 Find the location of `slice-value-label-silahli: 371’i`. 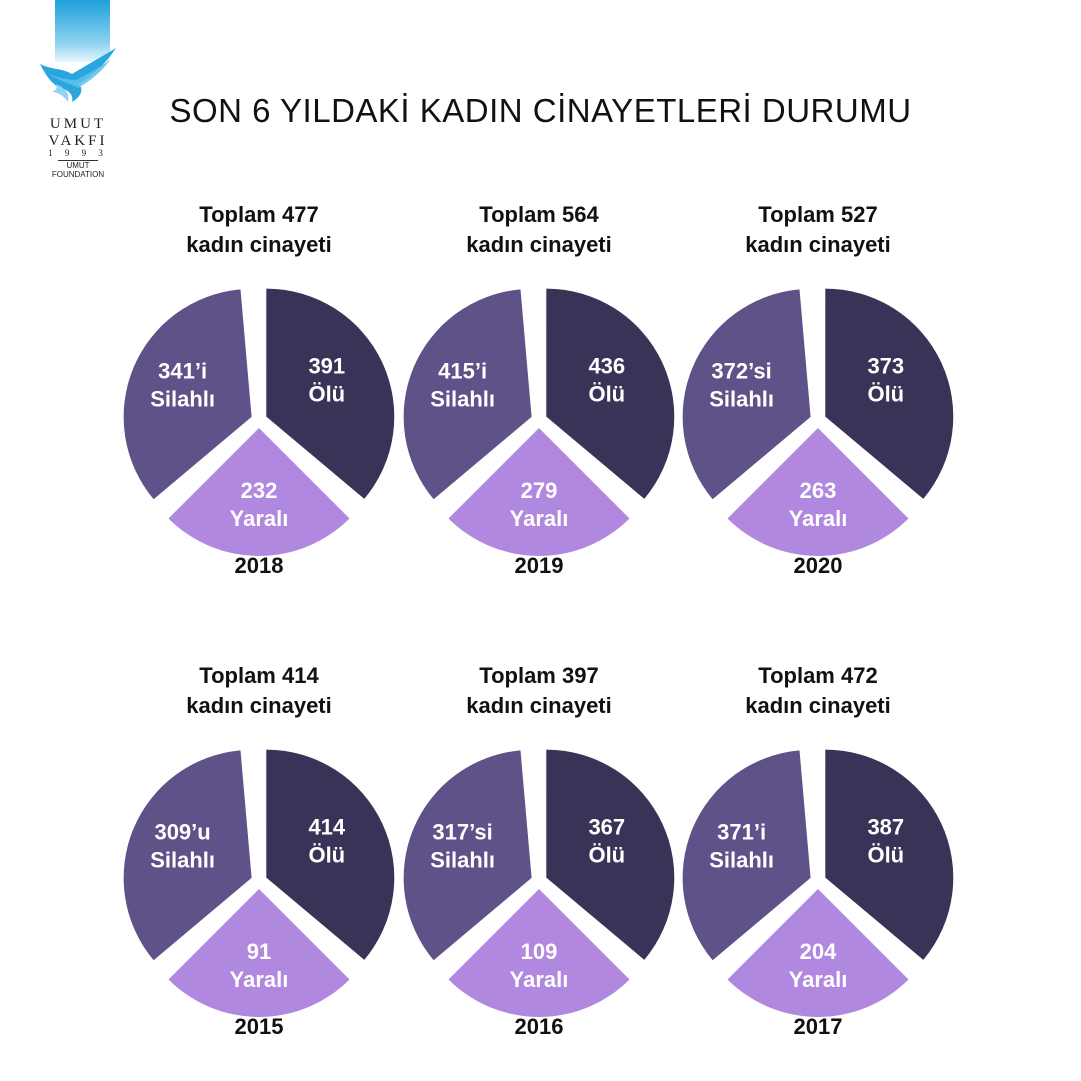

slice-value-label-silahli: 371’i is located at coordinates (741, 832).